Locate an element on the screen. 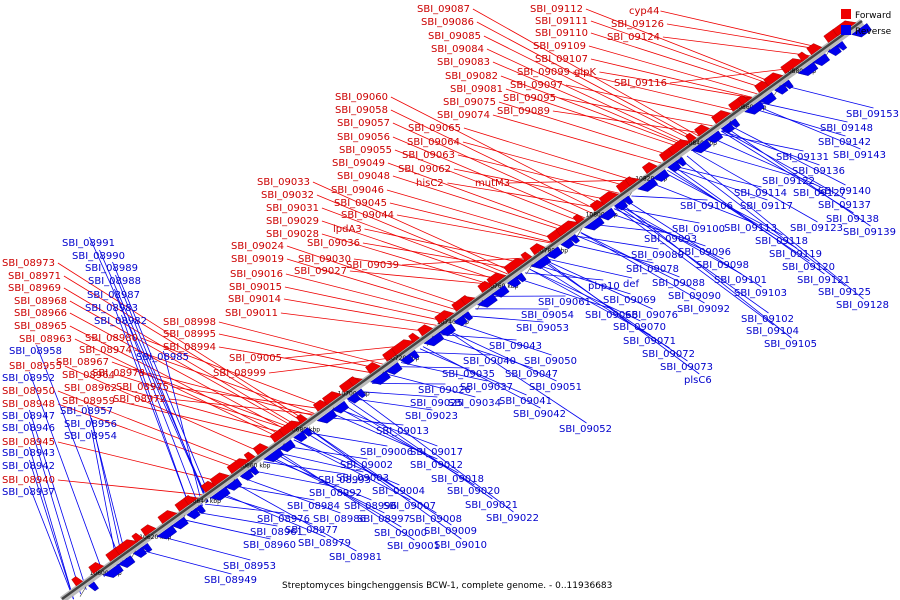  reverse-gene-label: SBI_08981 is located at coordinates (355, 557).